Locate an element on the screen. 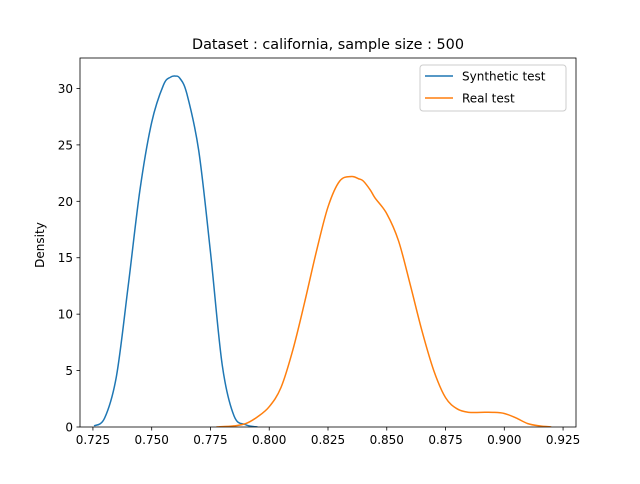  chart-title: Dataset : california, sample size : 500 is located at coordinates (328, 45).